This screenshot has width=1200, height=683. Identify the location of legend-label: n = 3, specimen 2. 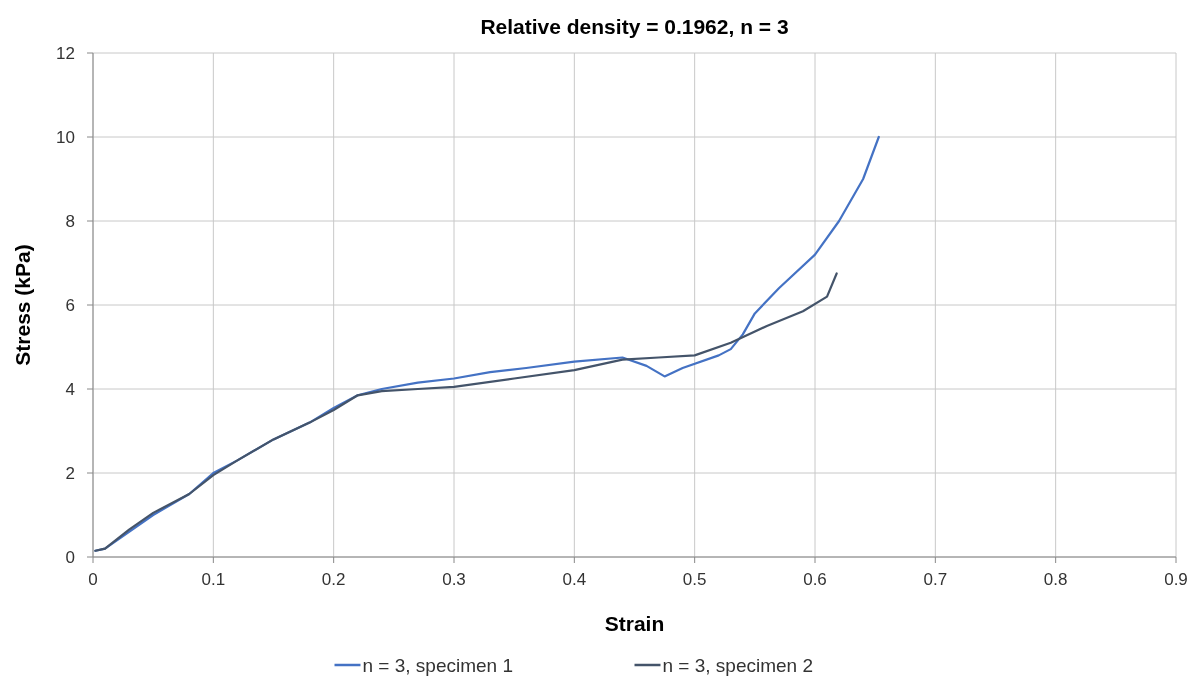
(738, 665).